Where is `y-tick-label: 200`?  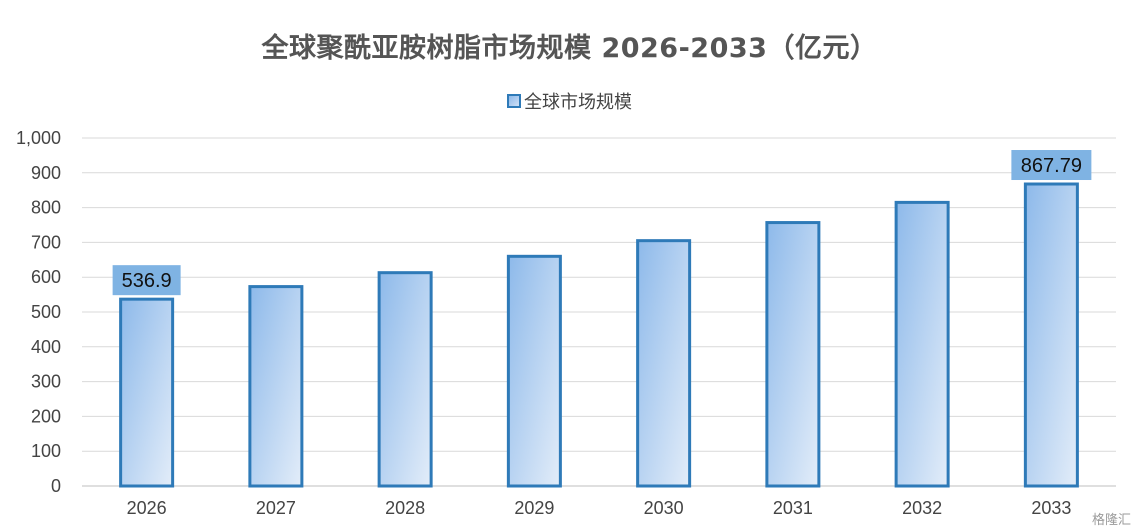
y-tick-label: 200 is located at coordinates (46, 416).